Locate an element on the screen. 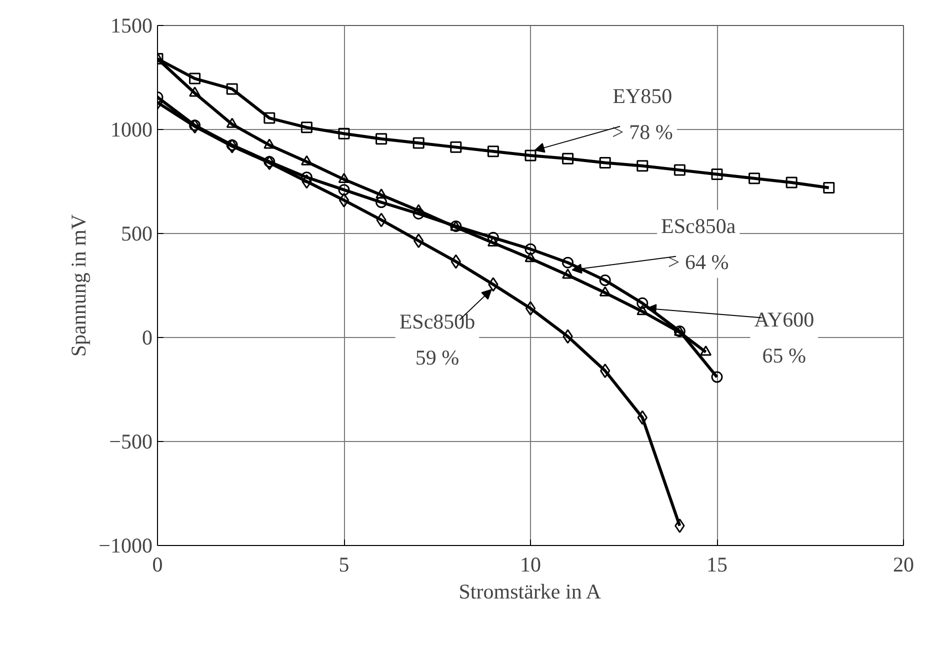  y-tick-label: −500 is located at coordinates (130, 442).